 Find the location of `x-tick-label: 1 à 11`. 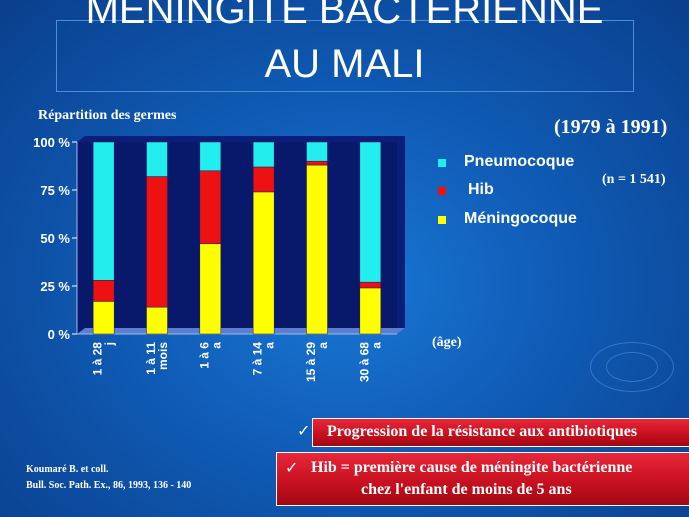

x-tick-label: 1 à 11 is located at coordinates (151, 358).